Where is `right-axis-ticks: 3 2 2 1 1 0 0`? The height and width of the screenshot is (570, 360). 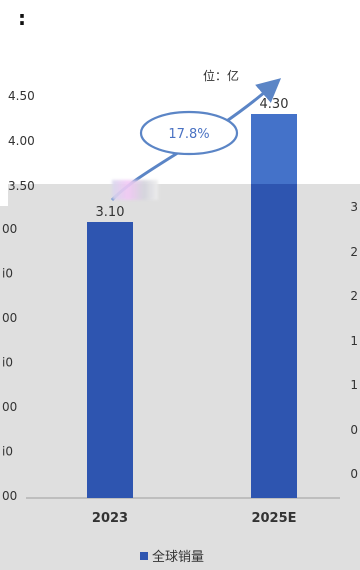 right-axis-ticks: 3 2 2 1 1 0 0 is located at coordinates (354, 350).